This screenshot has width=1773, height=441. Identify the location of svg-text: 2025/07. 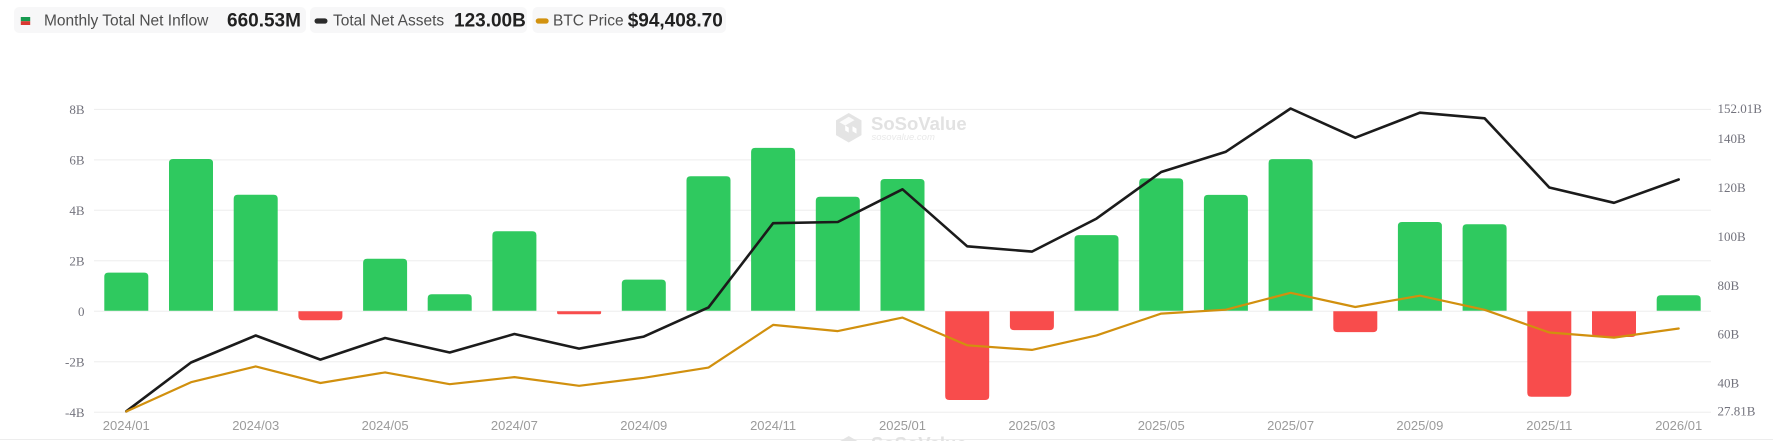
(1290, 425).